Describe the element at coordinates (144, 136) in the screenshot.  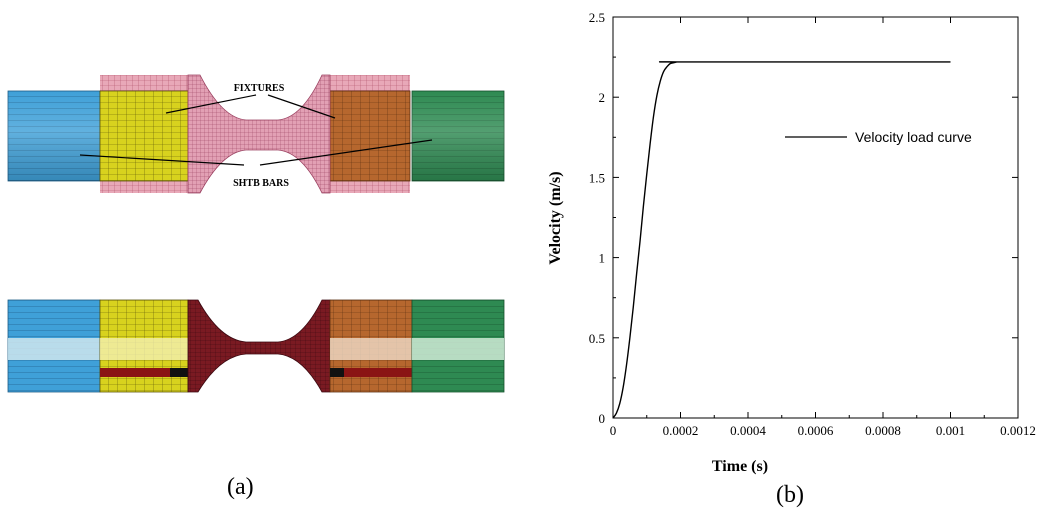
I see `fixture-left-top` at that location.